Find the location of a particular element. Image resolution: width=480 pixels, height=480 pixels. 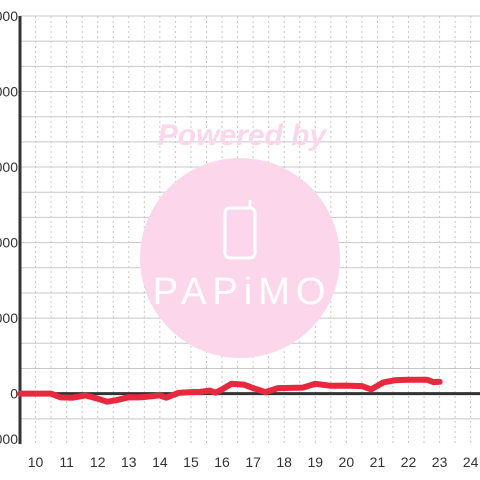

y-tick-label: 60,000 is located at coordinates (9, 243).